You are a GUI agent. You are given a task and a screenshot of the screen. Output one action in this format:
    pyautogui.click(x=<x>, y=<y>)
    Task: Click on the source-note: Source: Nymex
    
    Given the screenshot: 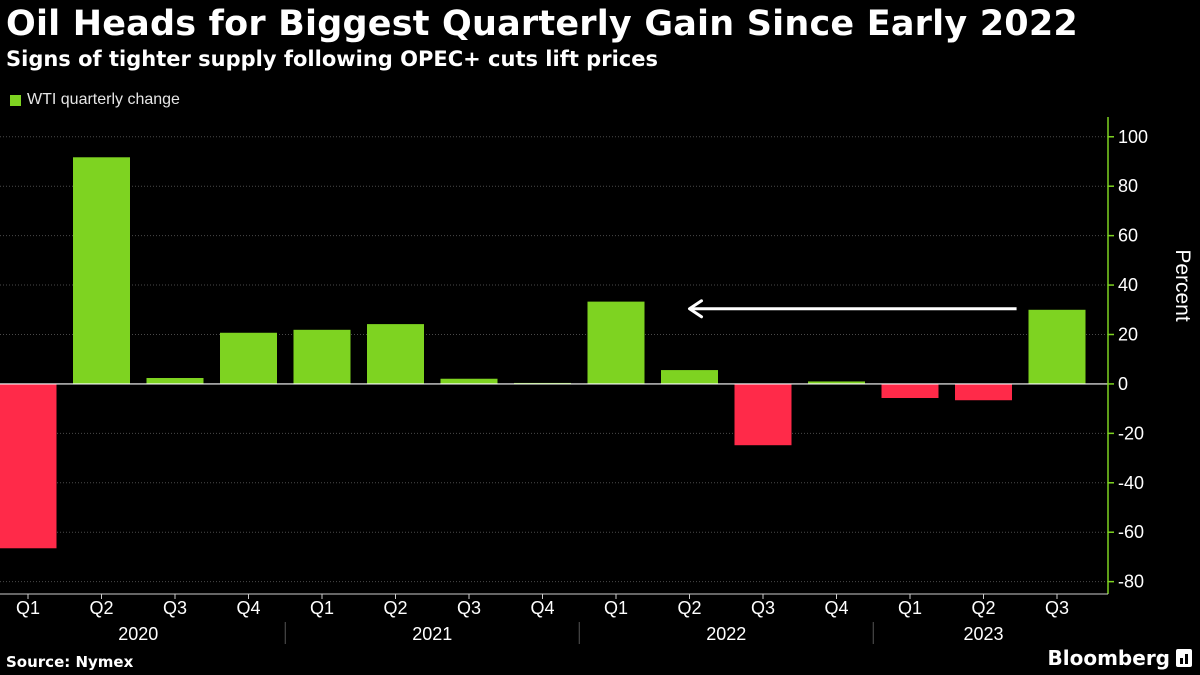 What is the action you would take?
    pyautogui.click(x=70, y=662)
    